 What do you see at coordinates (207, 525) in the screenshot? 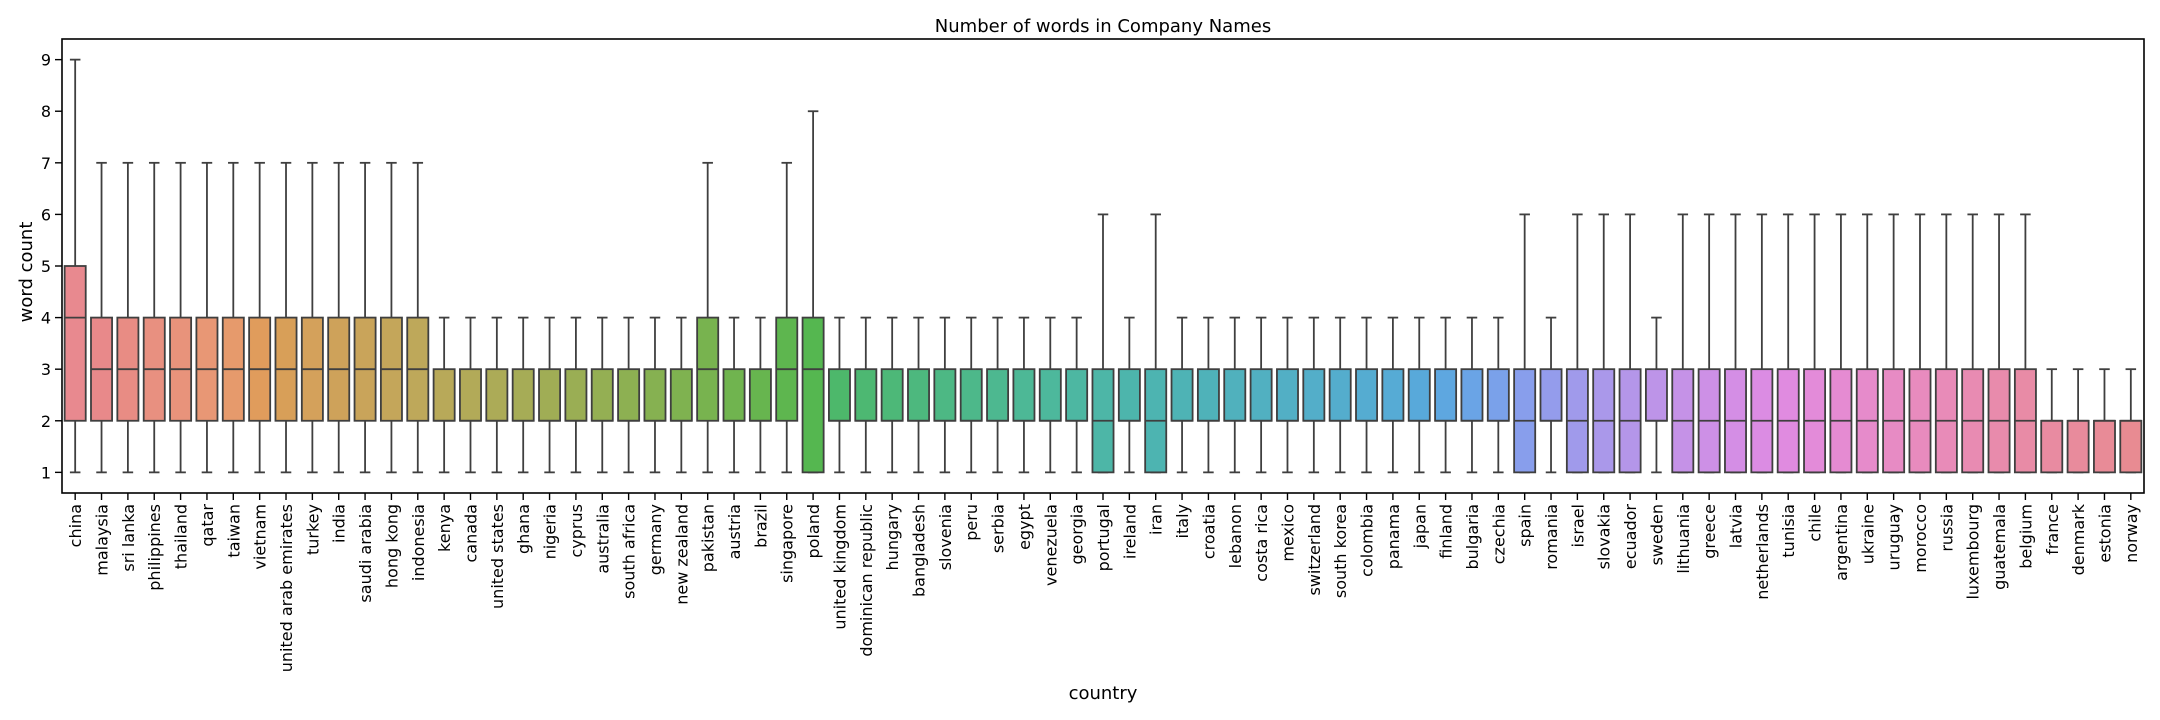
I see `x-tick-label: qatar` at bounding box center [207, 525].